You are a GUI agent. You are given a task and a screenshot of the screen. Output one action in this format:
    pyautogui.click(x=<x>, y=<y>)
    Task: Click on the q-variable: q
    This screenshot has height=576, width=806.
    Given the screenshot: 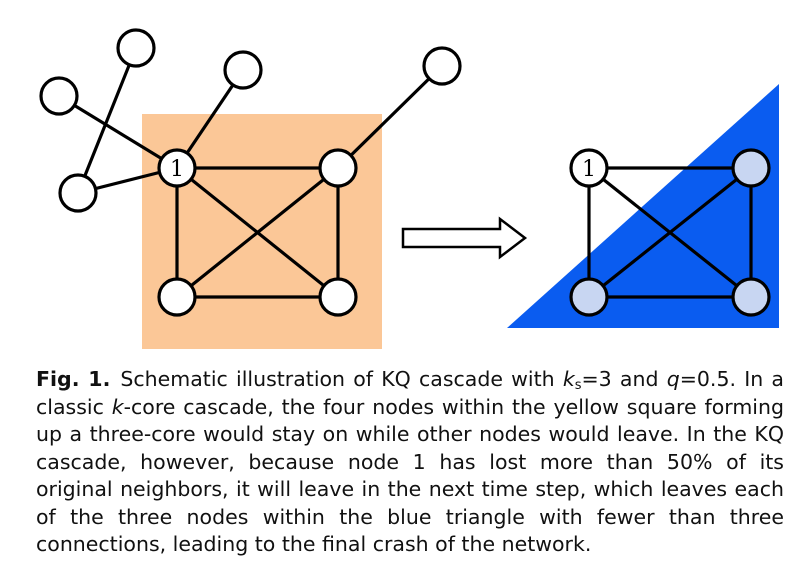 What is the action you would take?
    pyautogui.click(x=673, y=379)
    